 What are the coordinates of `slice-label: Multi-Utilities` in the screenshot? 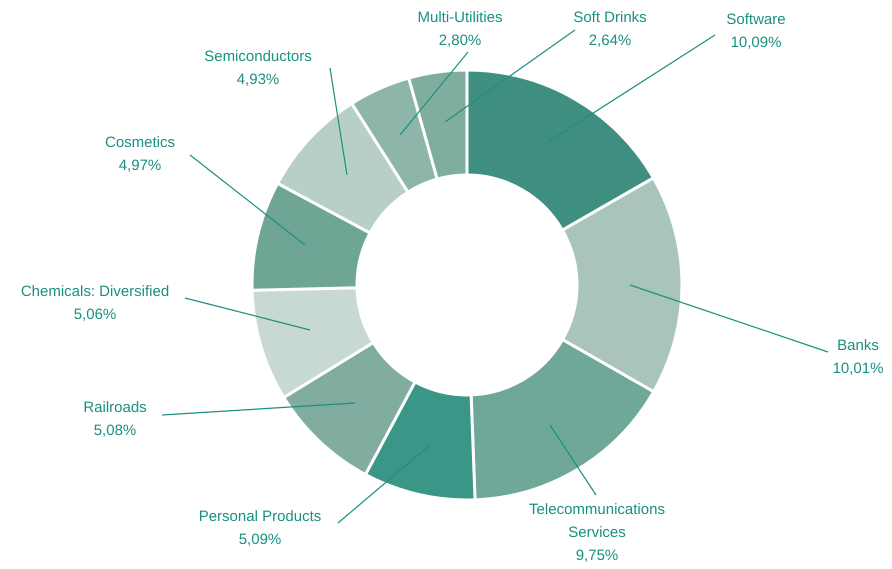 It's located at (460, 17).